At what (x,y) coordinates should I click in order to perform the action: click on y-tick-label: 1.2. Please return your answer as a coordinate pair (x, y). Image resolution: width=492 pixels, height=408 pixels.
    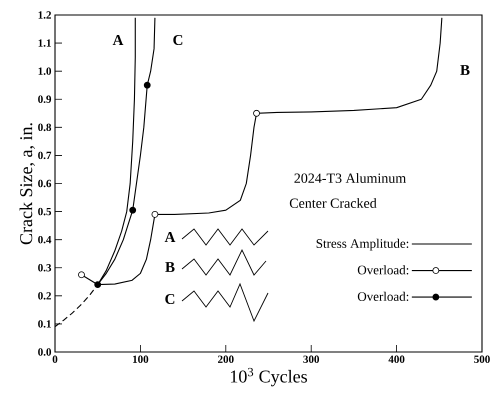
    Looking at the image, I should click on (44, 15).